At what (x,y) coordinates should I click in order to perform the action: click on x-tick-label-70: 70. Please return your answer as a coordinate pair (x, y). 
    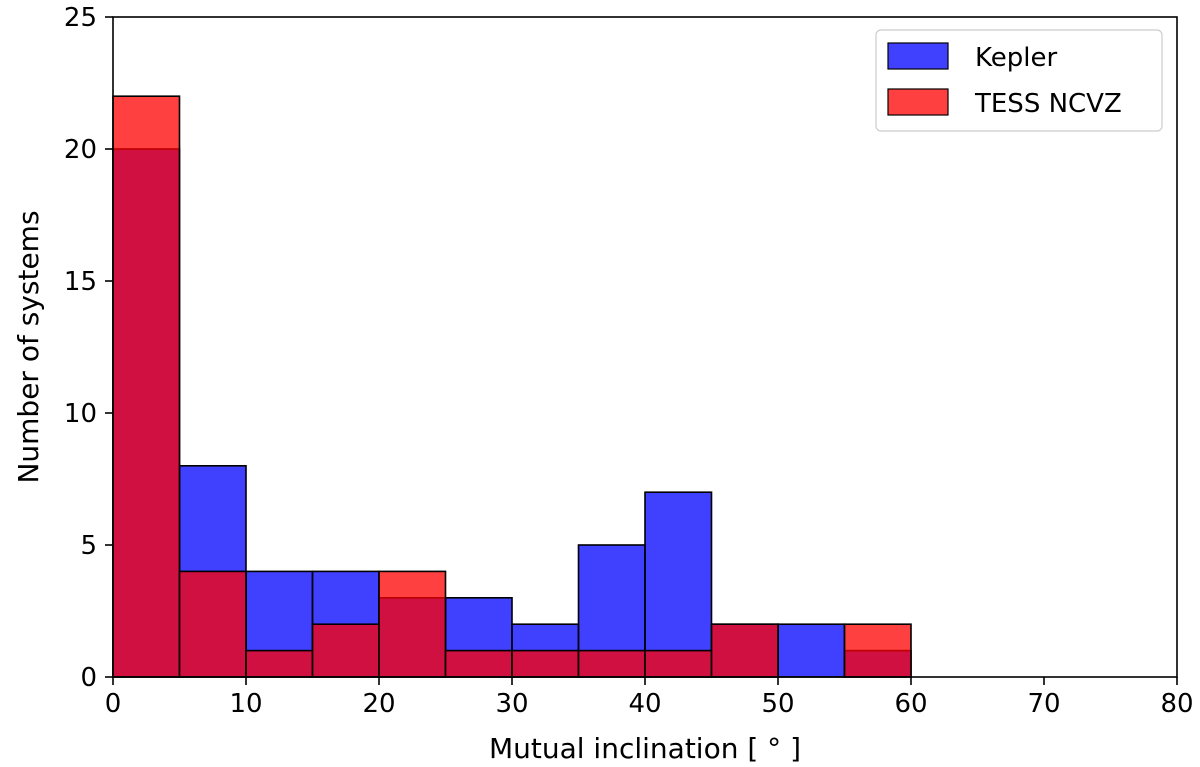
    Looking at the image, I should click on (1043, 704).